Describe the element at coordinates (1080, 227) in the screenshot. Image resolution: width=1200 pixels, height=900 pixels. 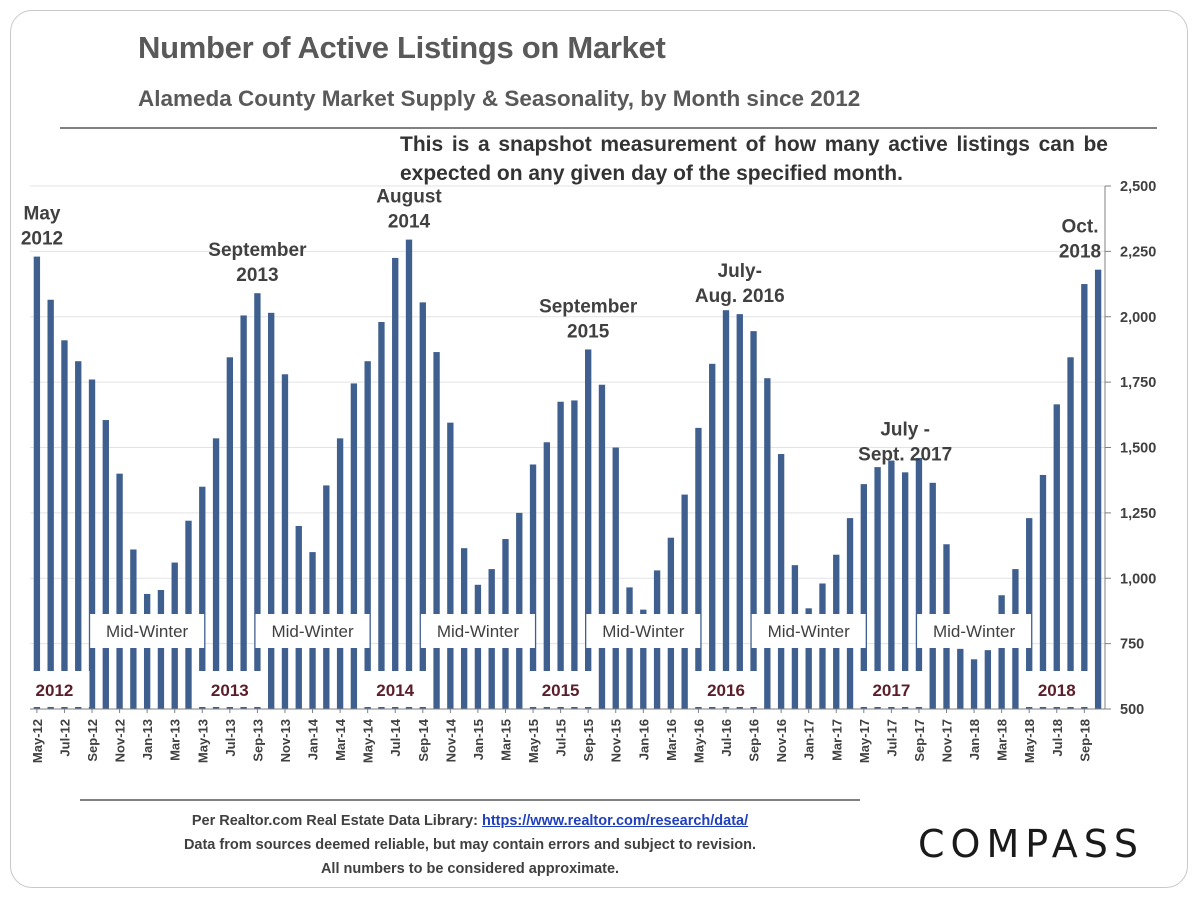
I see `peak-annotation: Oct.` at that location.